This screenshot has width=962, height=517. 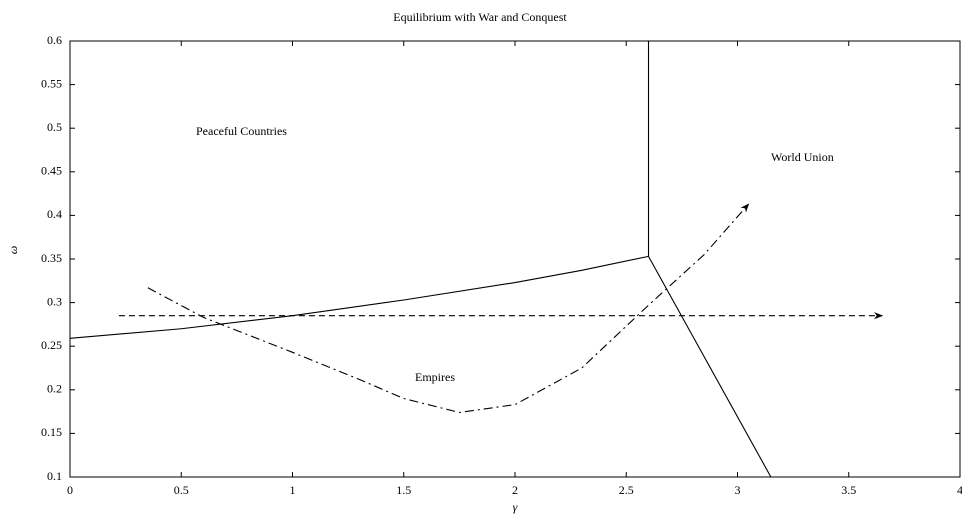 I want to click on y-tick-label: 0.4, so click(x=54, y=214).